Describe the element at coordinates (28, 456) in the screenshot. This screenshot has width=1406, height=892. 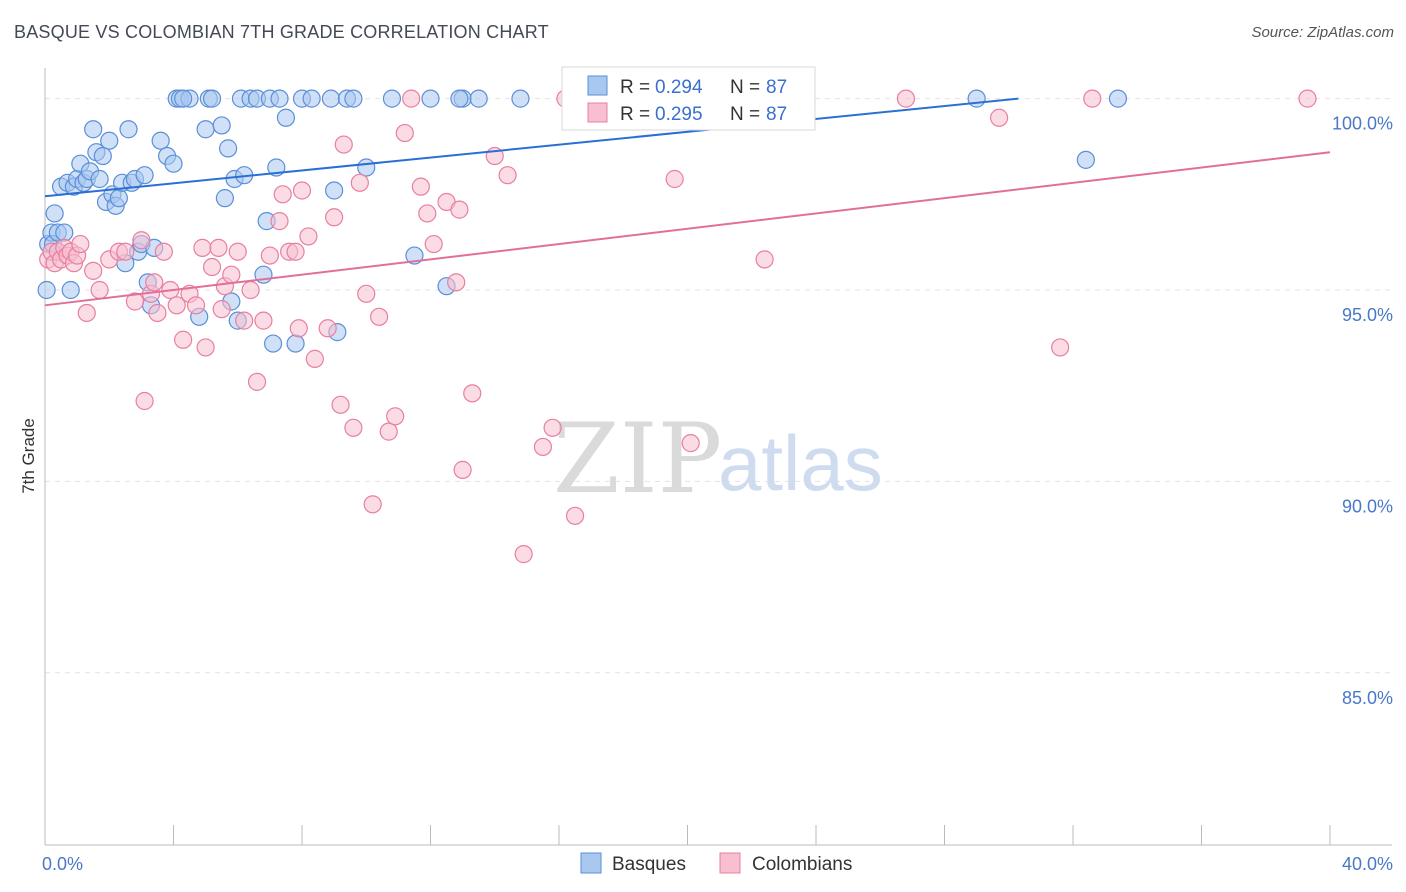
I see `y-axis-label: 7th Grade` at that location.